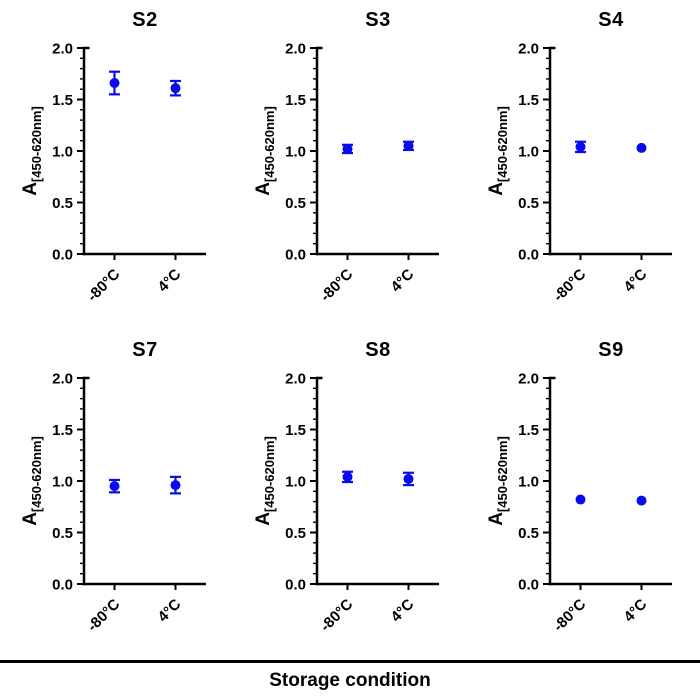  I want to click on subplot-title-s8: S8, so click(378, 350).